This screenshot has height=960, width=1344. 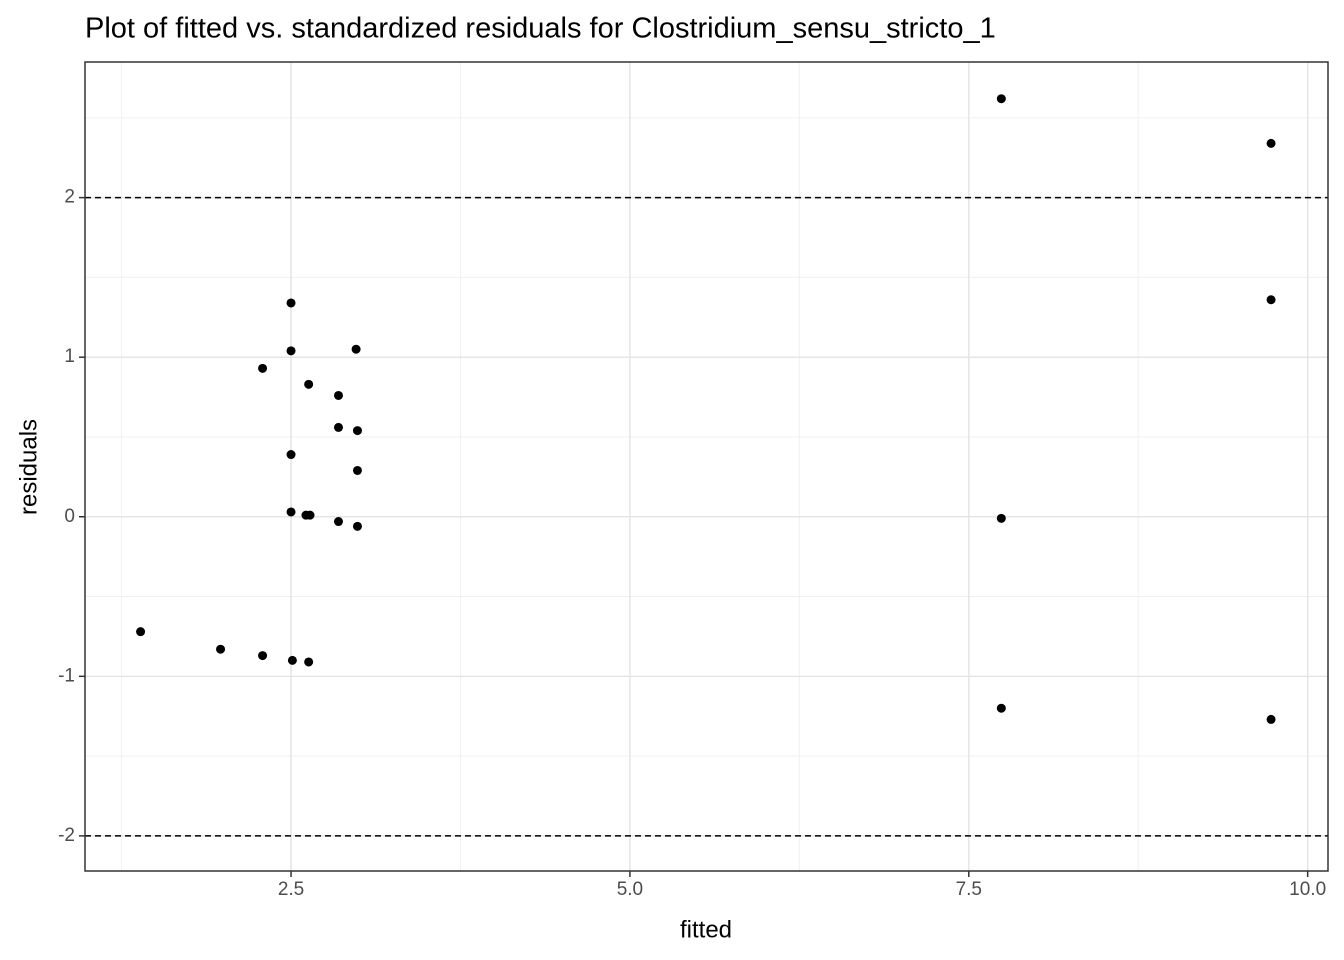 I want to click on x-tick-label: 2.5, so click(x=291, y=889).